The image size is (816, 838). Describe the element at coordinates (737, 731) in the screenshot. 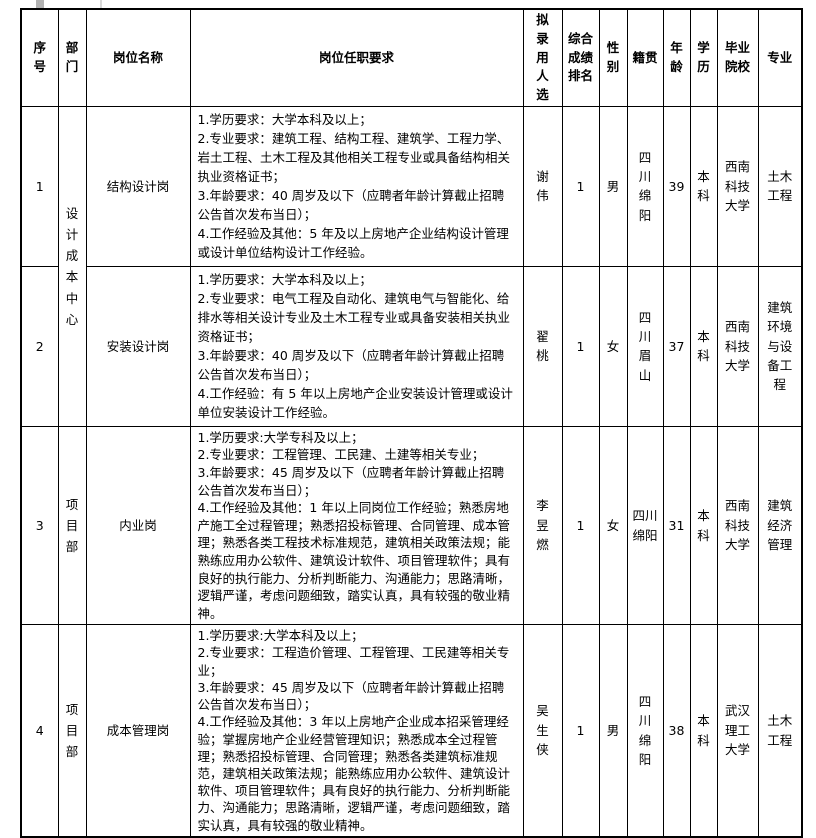

I see `cell-school: 武汉 理工 大学` at that location.